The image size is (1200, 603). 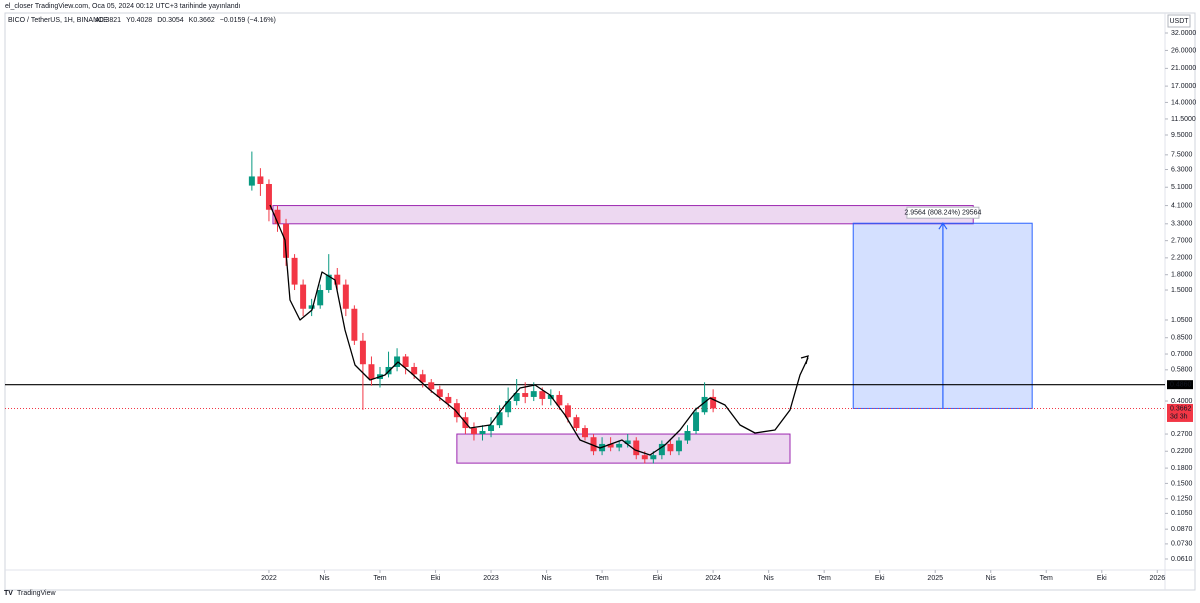 I want to click on x-tick-label: 2022, so click(x=269, y=578).